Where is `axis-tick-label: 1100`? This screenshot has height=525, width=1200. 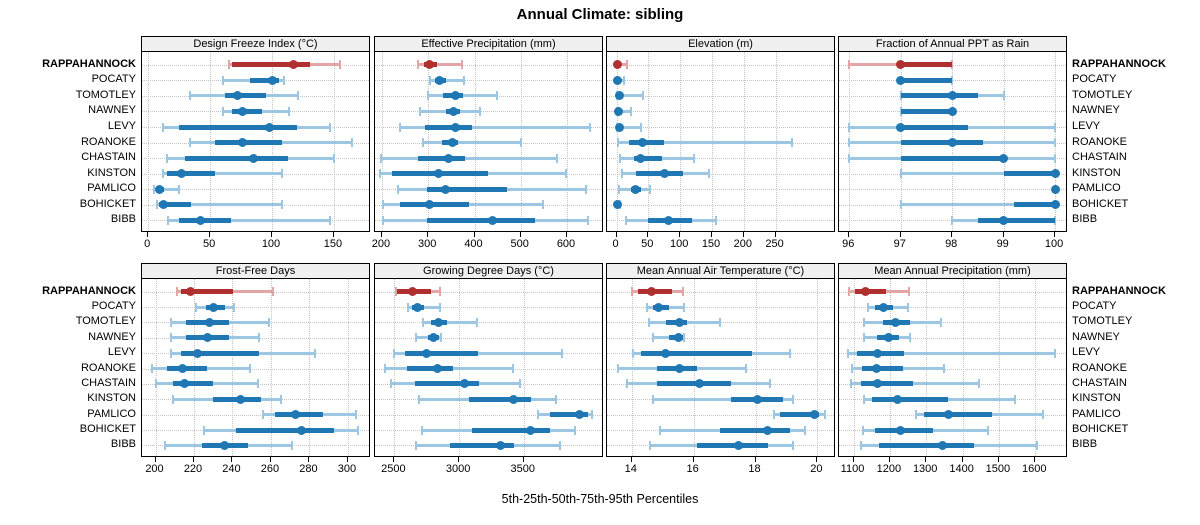 axis-tick-label: 1100 is located at coordinates (852, 469).